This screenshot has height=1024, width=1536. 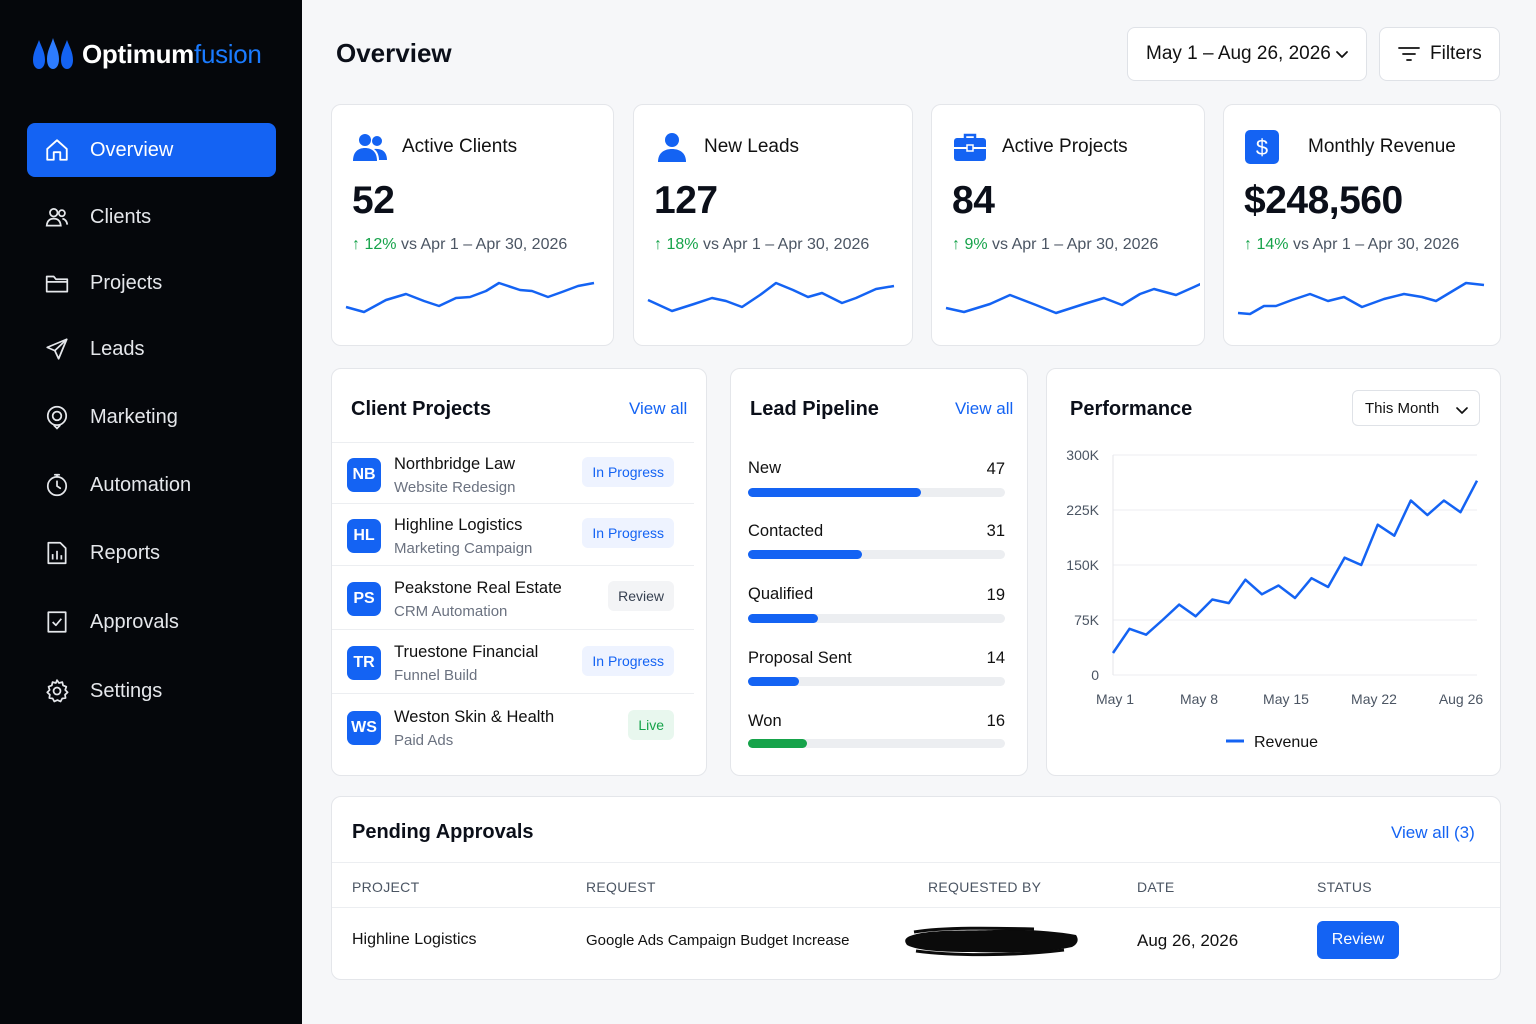 What do you see at coordinates (141, 484) in the screenshot?
I see `sidebar-item-label: Automation` at bounding box center [141, 484].